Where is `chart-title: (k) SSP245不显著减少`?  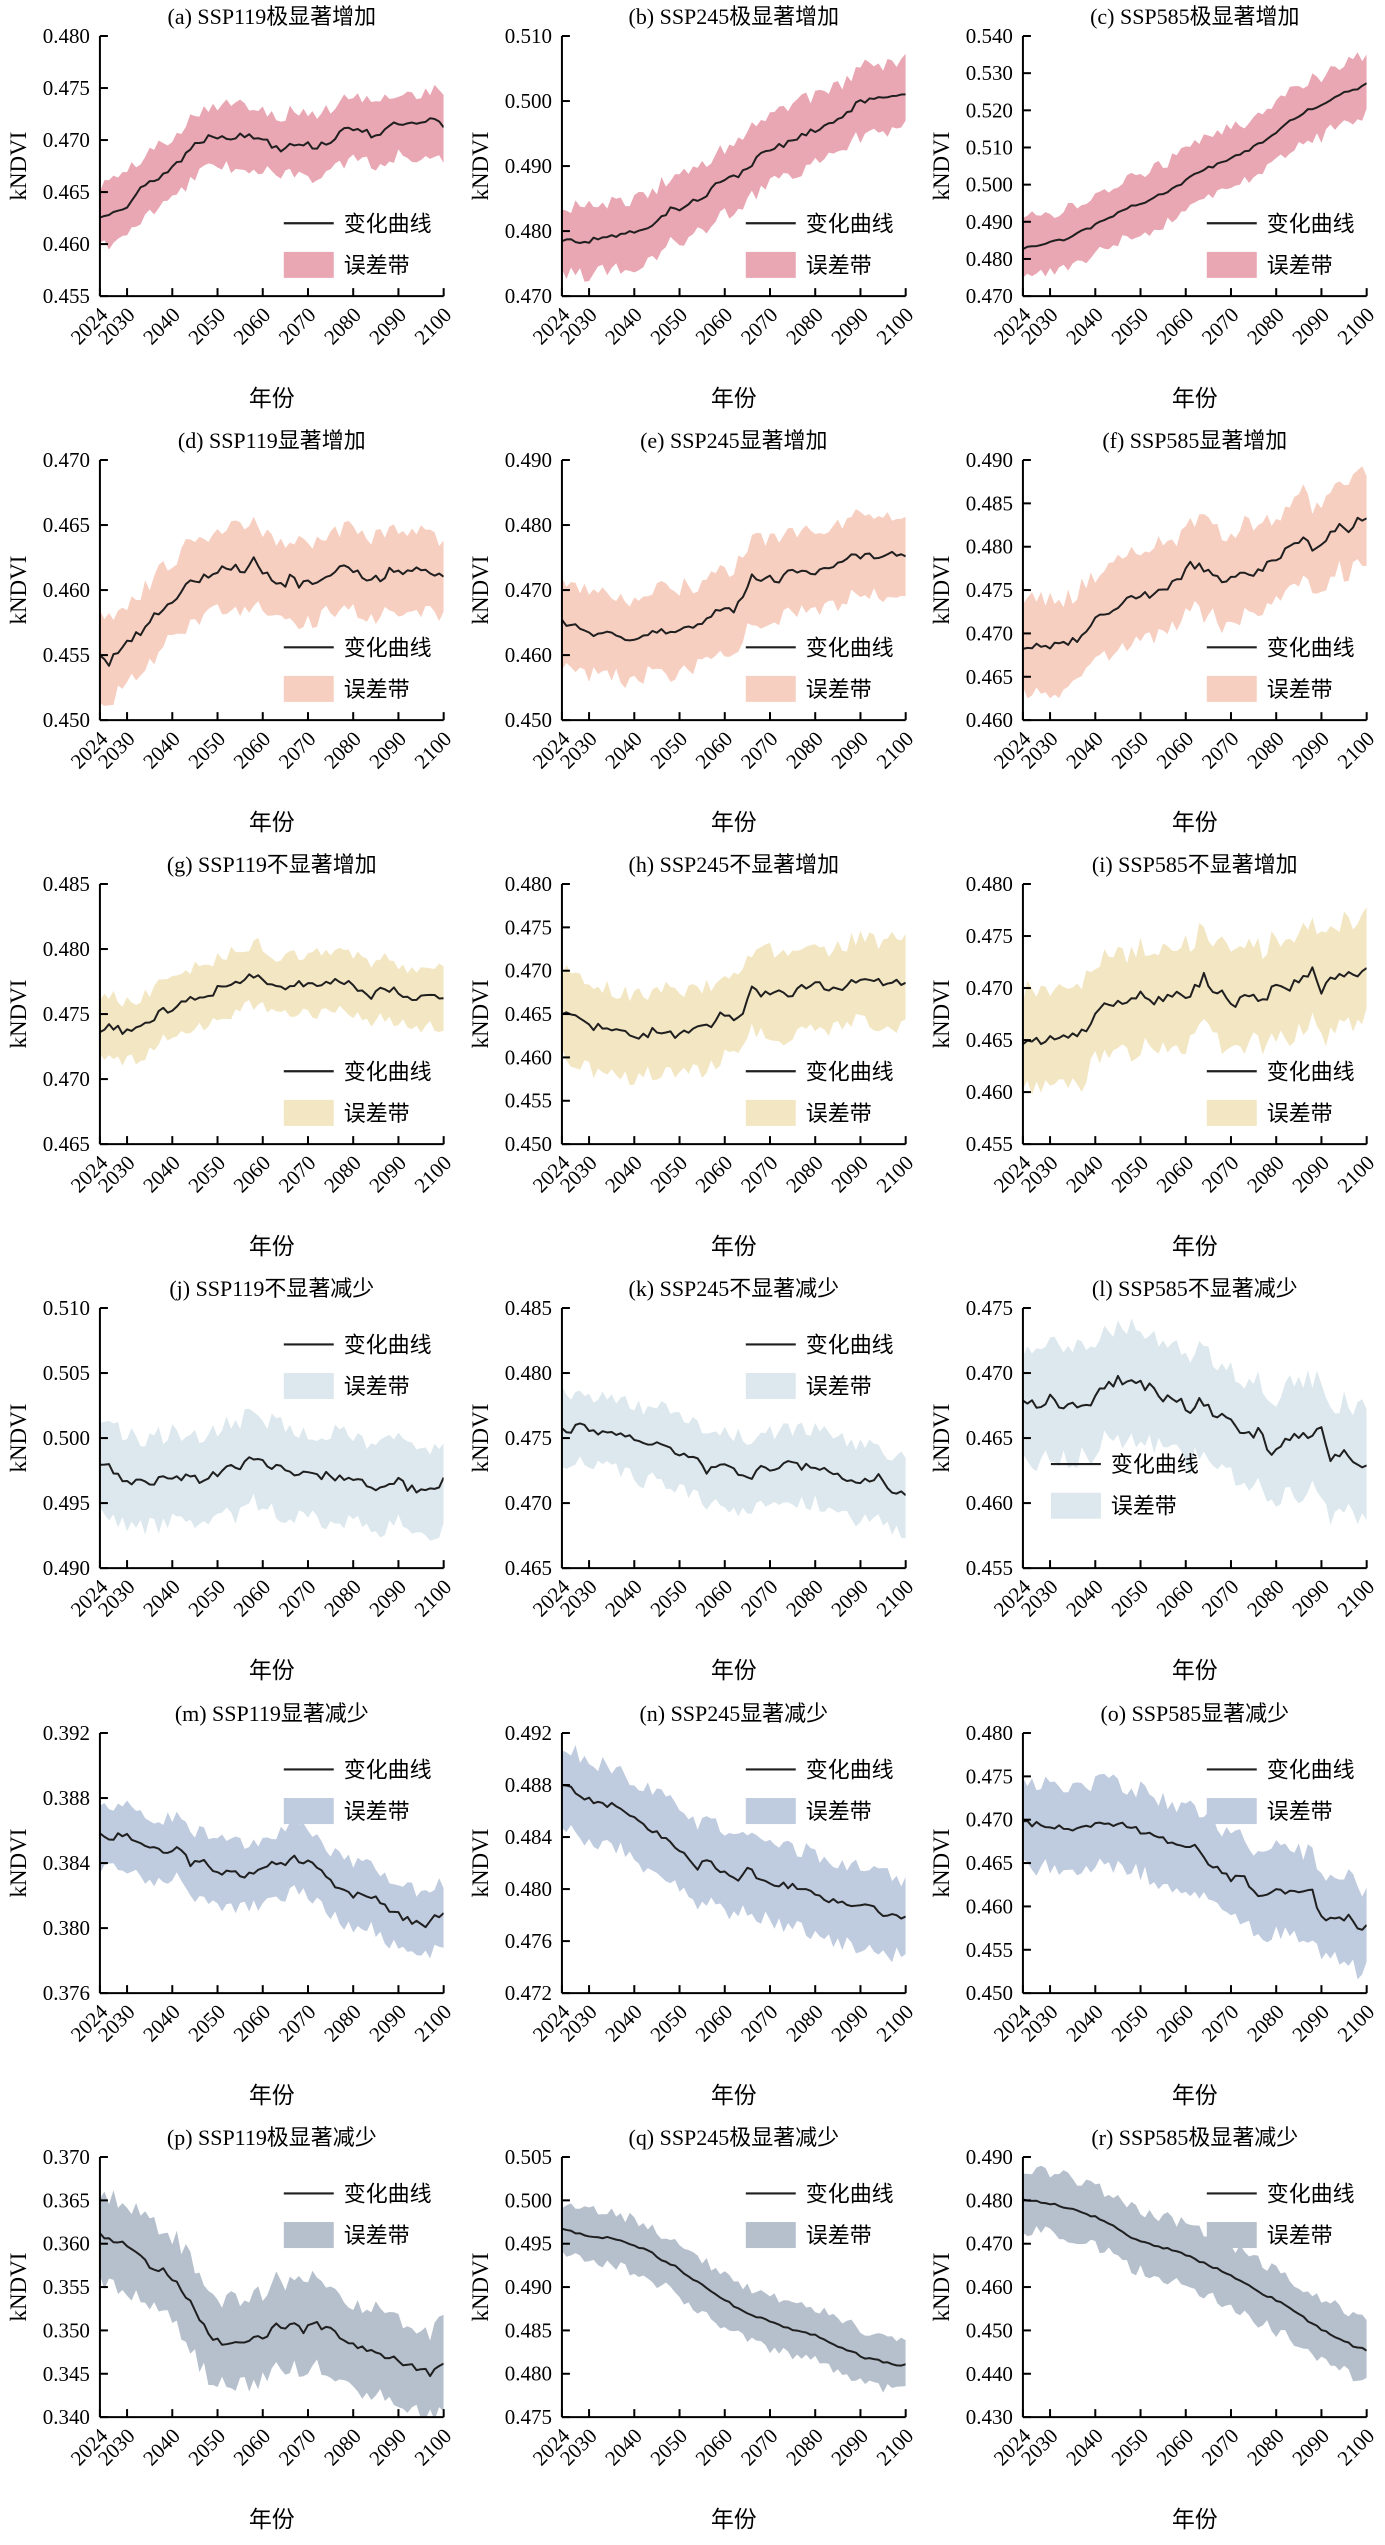
chart-title: (k) SSP245不显著减少 is located at coordinates (733, 1288).